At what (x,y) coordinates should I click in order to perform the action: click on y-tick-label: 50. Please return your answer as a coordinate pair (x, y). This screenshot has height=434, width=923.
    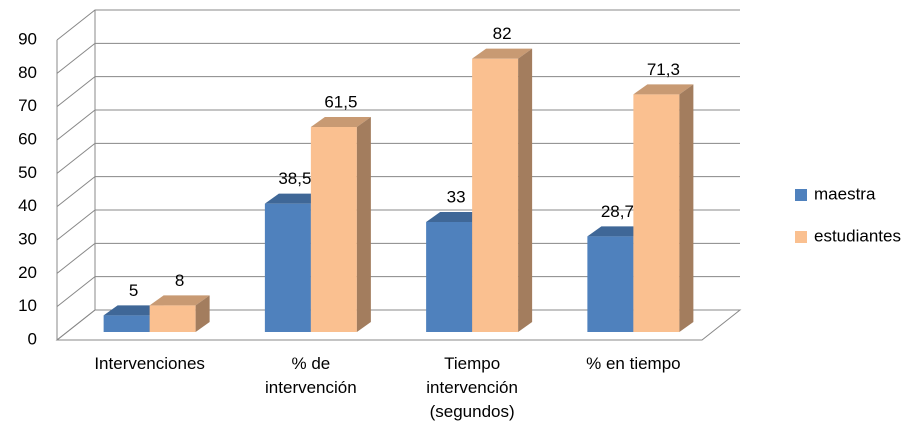
    Looking at the image, I should click on (27, 172).